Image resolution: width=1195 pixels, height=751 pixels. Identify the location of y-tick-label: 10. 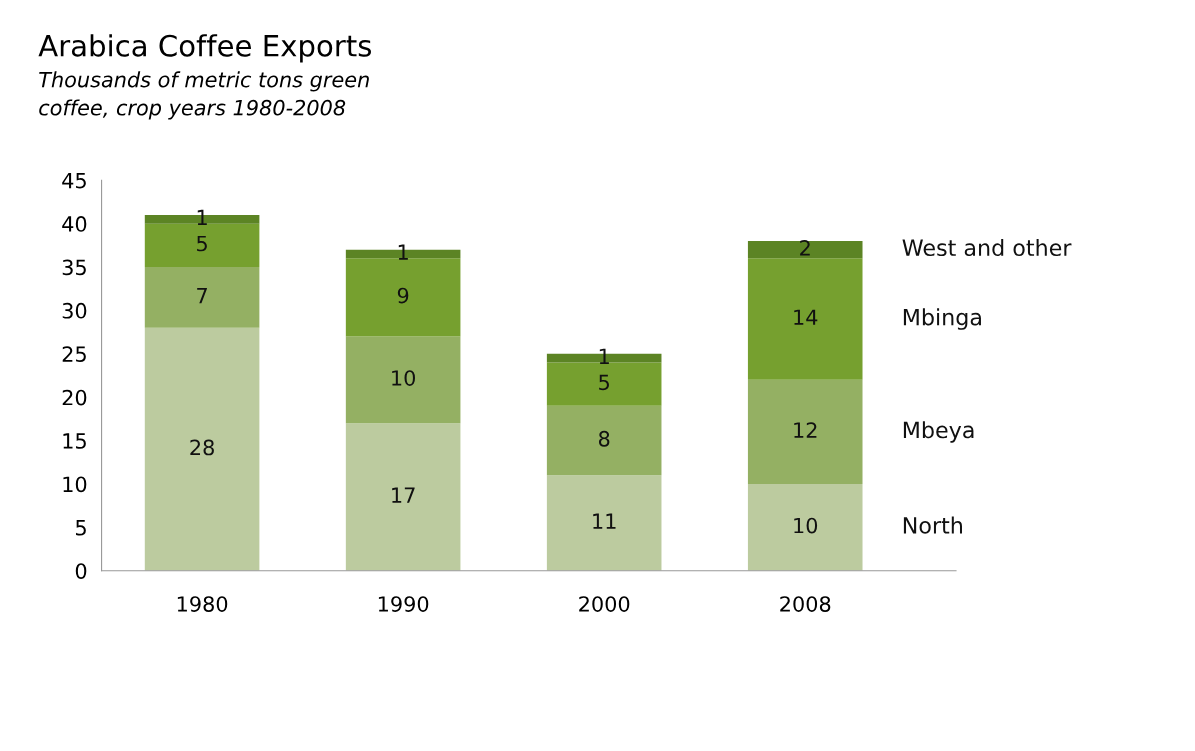
(75, 484).